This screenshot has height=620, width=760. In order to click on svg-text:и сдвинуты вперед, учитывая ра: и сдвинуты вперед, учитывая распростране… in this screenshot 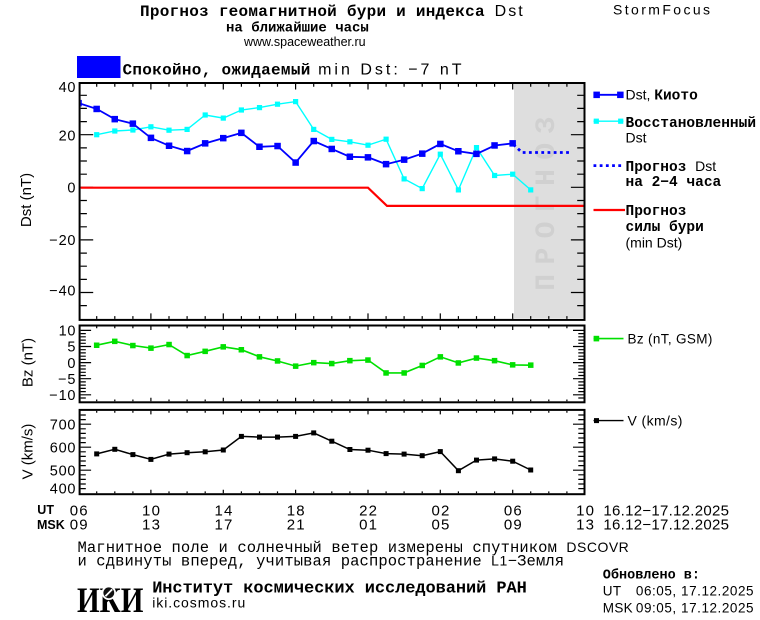, I will do `click(321, 562)`.